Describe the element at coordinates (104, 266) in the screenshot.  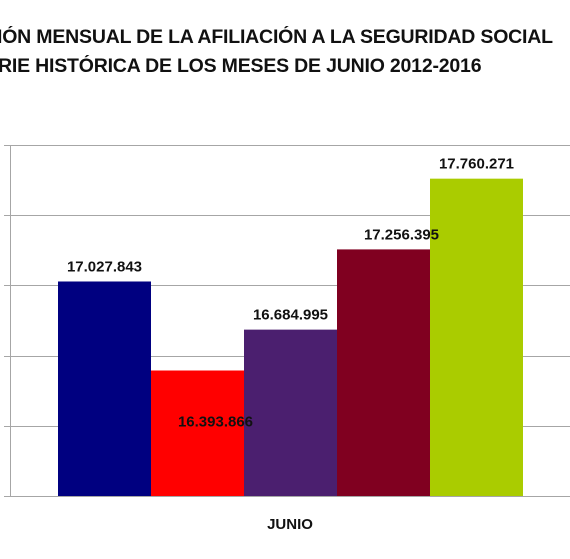
I see `data-label-1: 17.027.843` at that location.